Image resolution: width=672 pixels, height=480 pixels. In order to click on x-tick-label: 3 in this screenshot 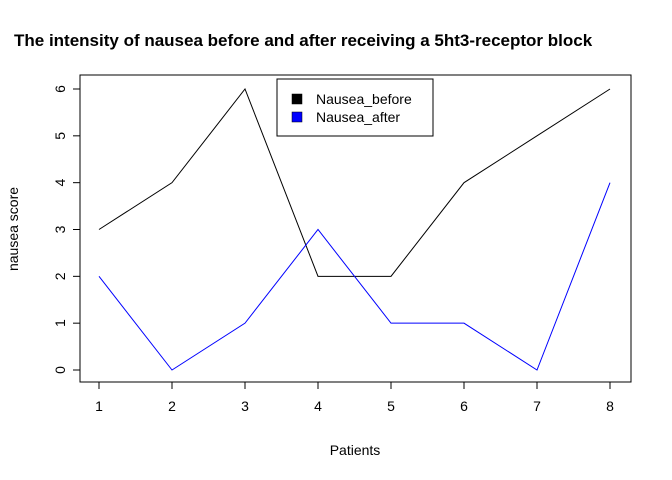, I will do `click(245, 406)`.